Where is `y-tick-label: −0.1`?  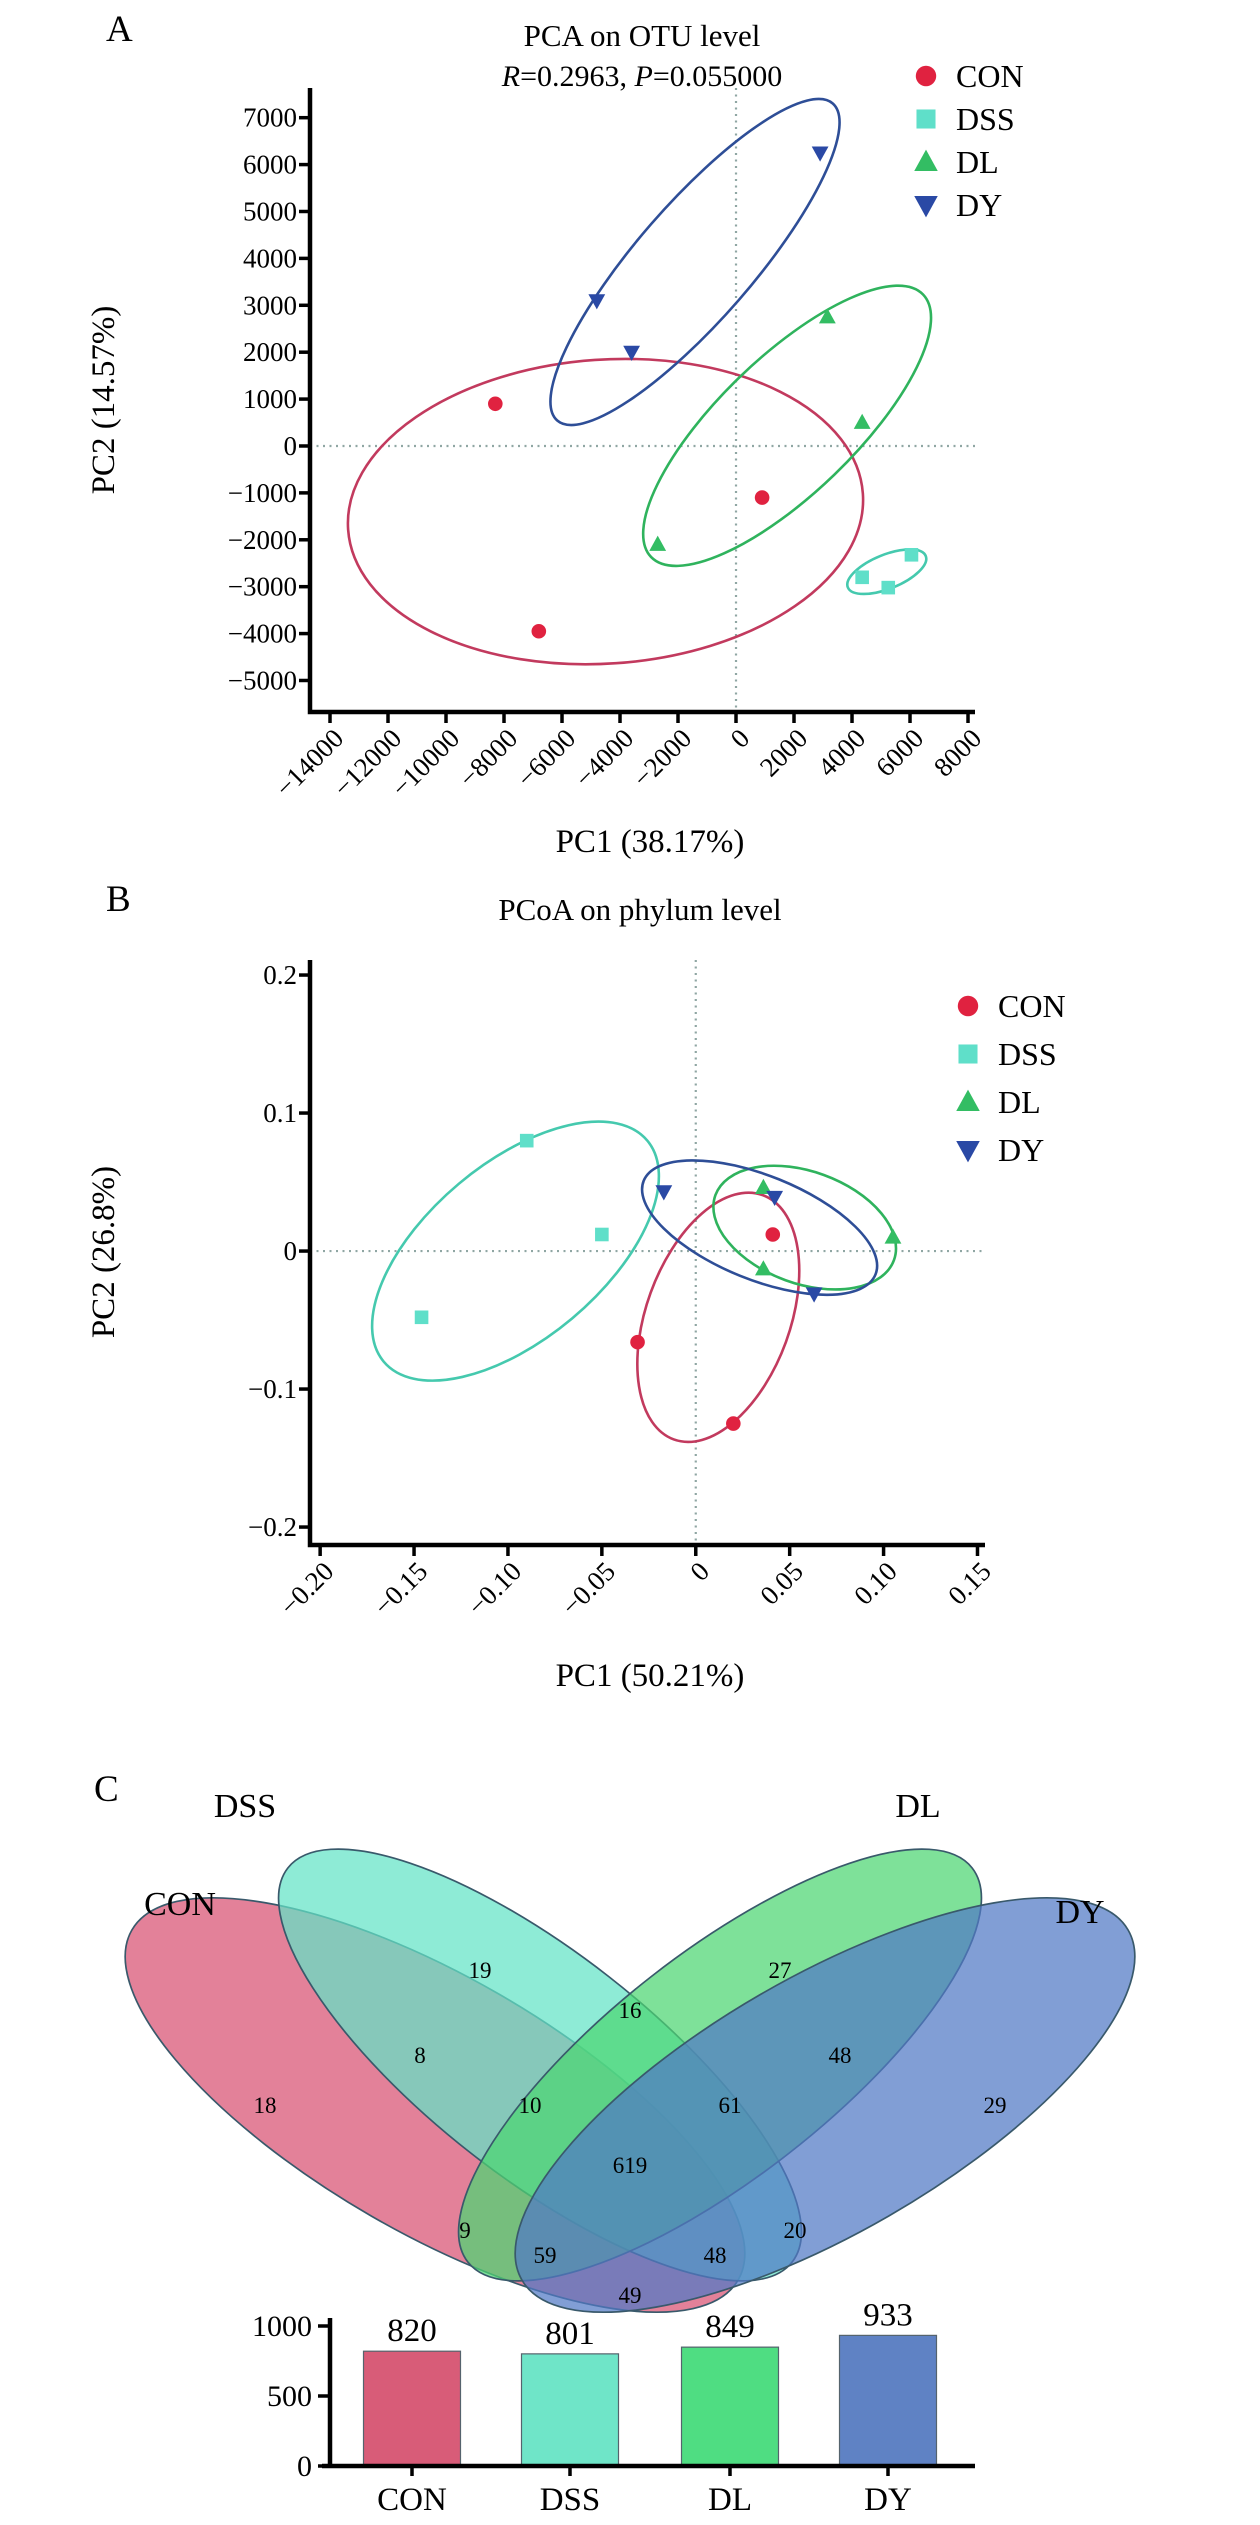 y-tick-label: −0.1 is located at coordinates (272, 1389).